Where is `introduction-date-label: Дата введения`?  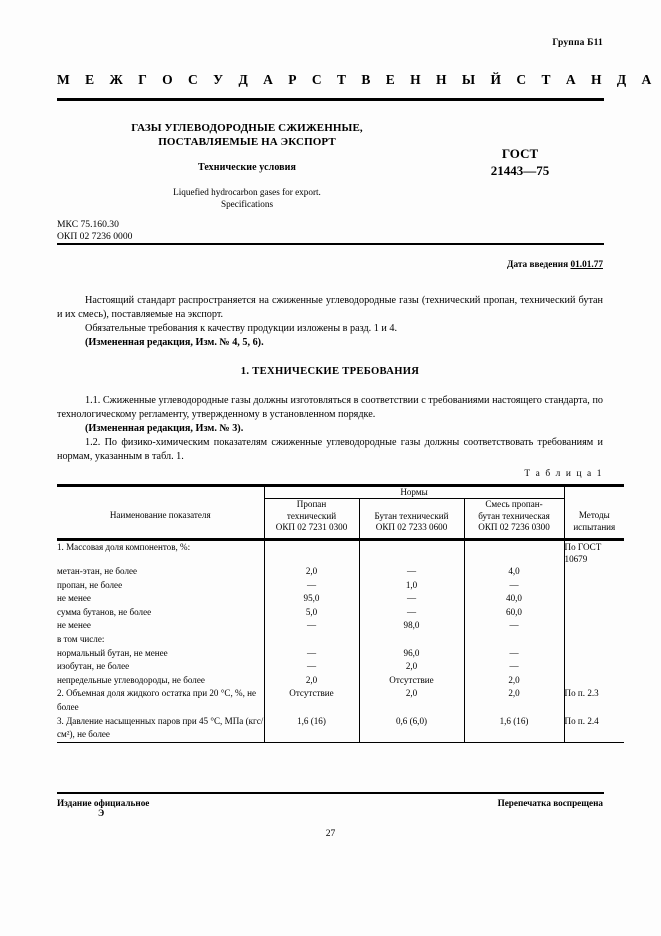
introduction-date-label: Дата введения is located at coordinates (538, 265).